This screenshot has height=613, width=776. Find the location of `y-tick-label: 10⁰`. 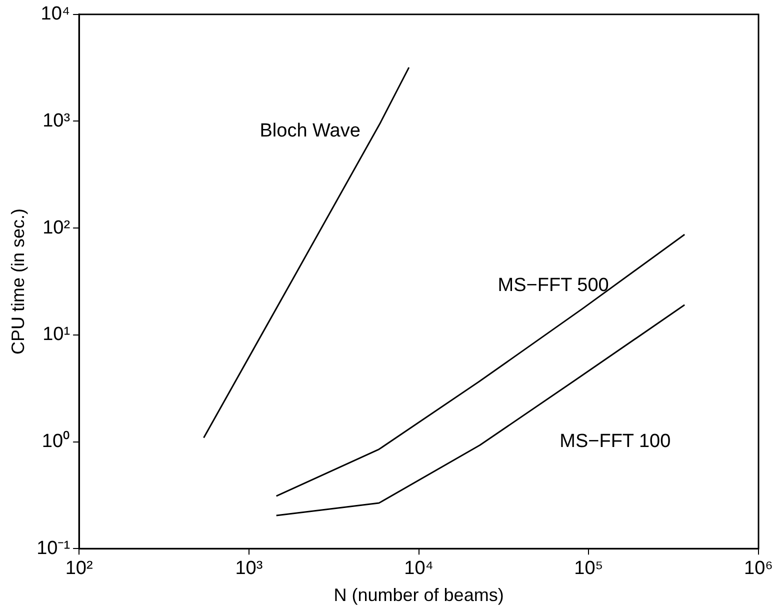

y-tick-label: 10⁰ is located at coordinates (56, 441).